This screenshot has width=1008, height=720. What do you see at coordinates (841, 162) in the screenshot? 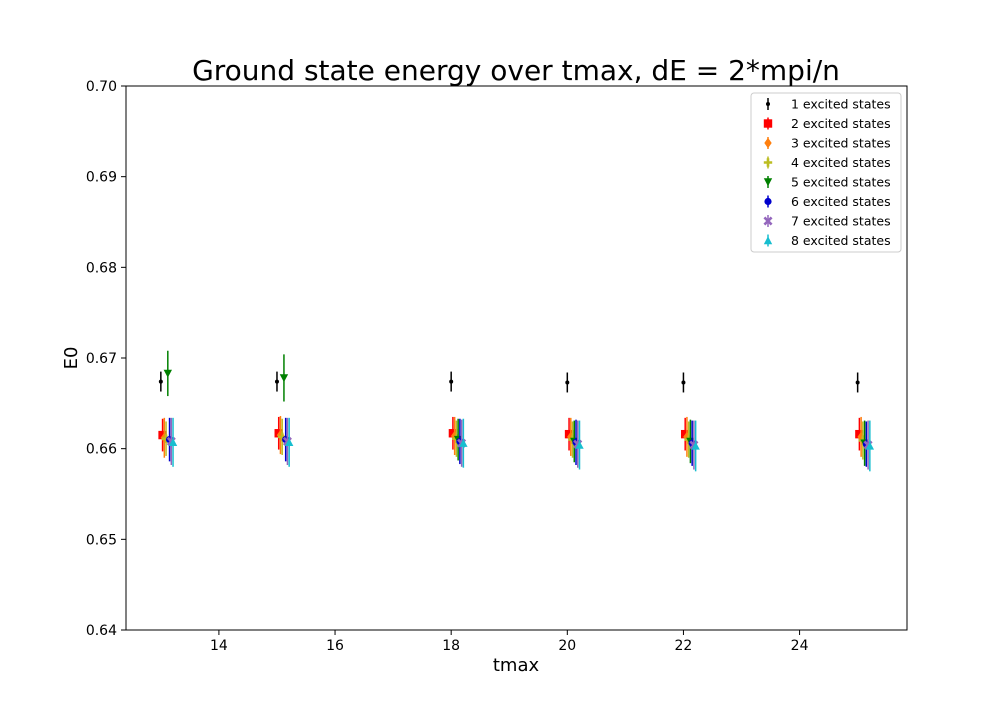
I see `legend-label: 4 excited states` at bounding box center [841, 162].